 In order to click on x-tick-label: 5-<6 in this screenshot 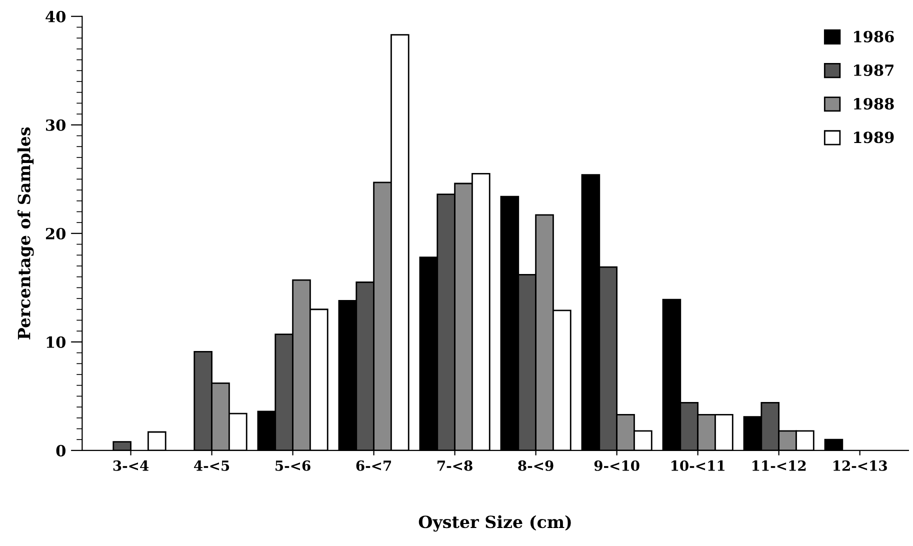, I will do `click(293, 465)`.